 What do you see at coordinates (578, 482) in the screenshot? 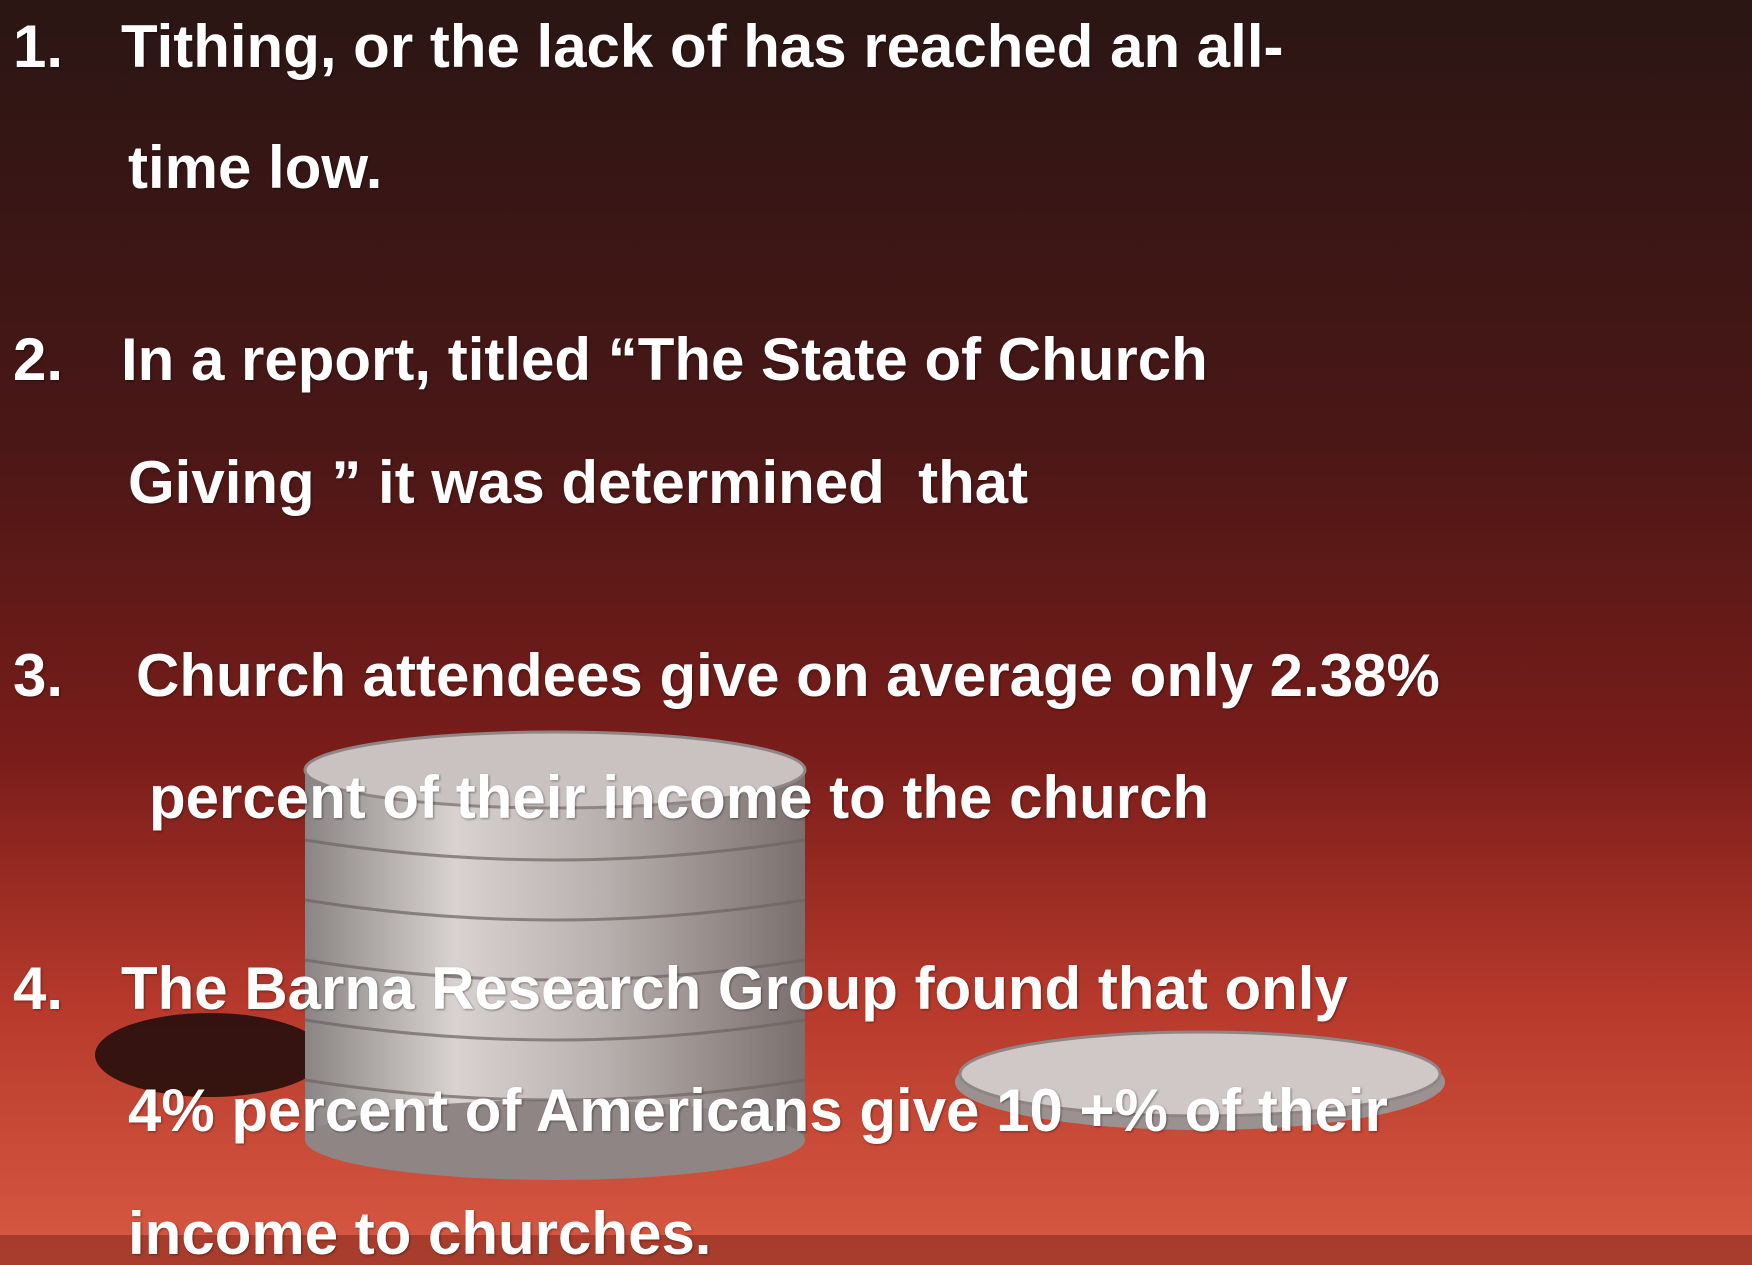
I see `item-text: Giving ” it was determined that` at bounding box center [578, 482].